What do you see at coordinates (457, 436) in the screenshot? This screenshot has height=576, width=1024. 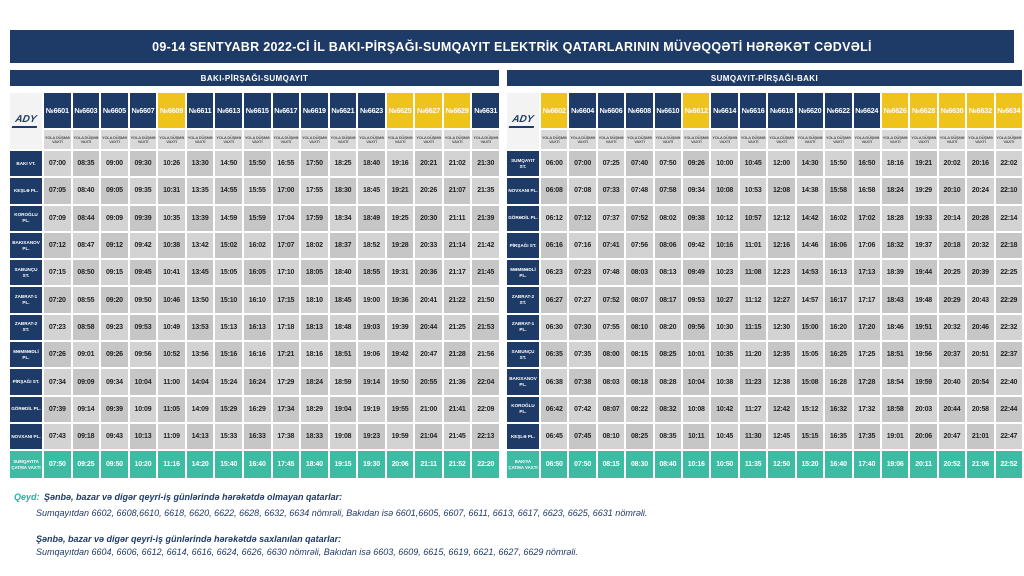 I see `time-cell: 21:45` at bounding box center [457, 436].